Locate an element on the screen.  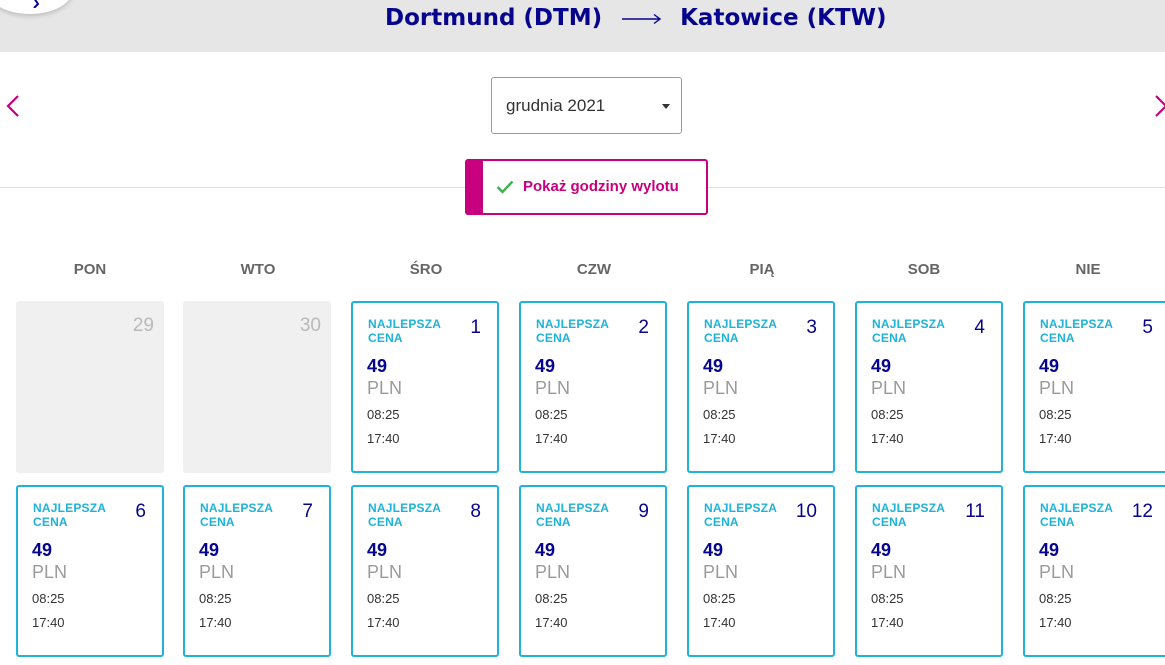
calendar-day: 12 NAJLEPSZA CENA 49 PLN 08:25 17:40 is located at coordinates (1094, 571).